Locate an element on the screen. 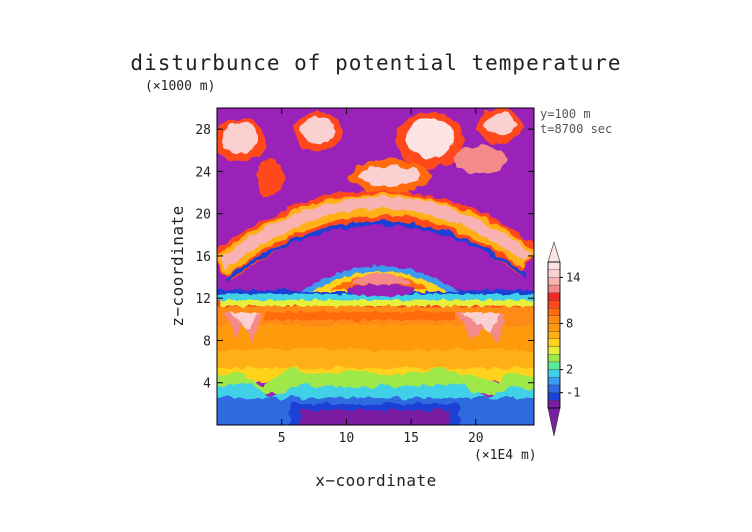 This screenshot has width=752, height=532. colorbar-tick-label: 2 is located at coordinates (569, 370).